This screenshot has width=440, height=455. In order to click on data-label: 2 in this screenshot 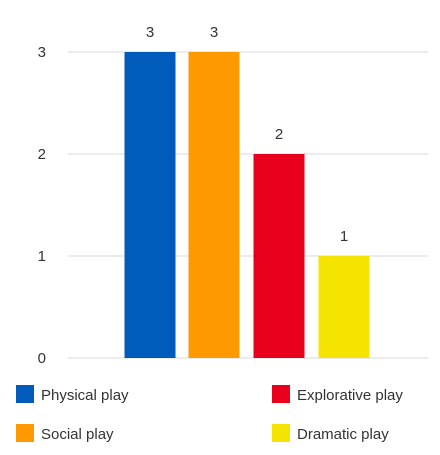, I will do `click(279, 134)`.